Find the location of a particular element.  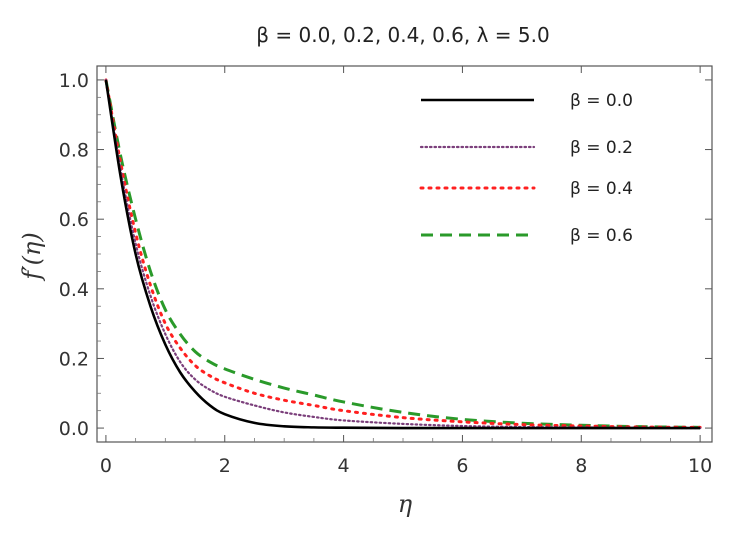

legend-label: β = 0.6 is located at coordinates (601, 236).